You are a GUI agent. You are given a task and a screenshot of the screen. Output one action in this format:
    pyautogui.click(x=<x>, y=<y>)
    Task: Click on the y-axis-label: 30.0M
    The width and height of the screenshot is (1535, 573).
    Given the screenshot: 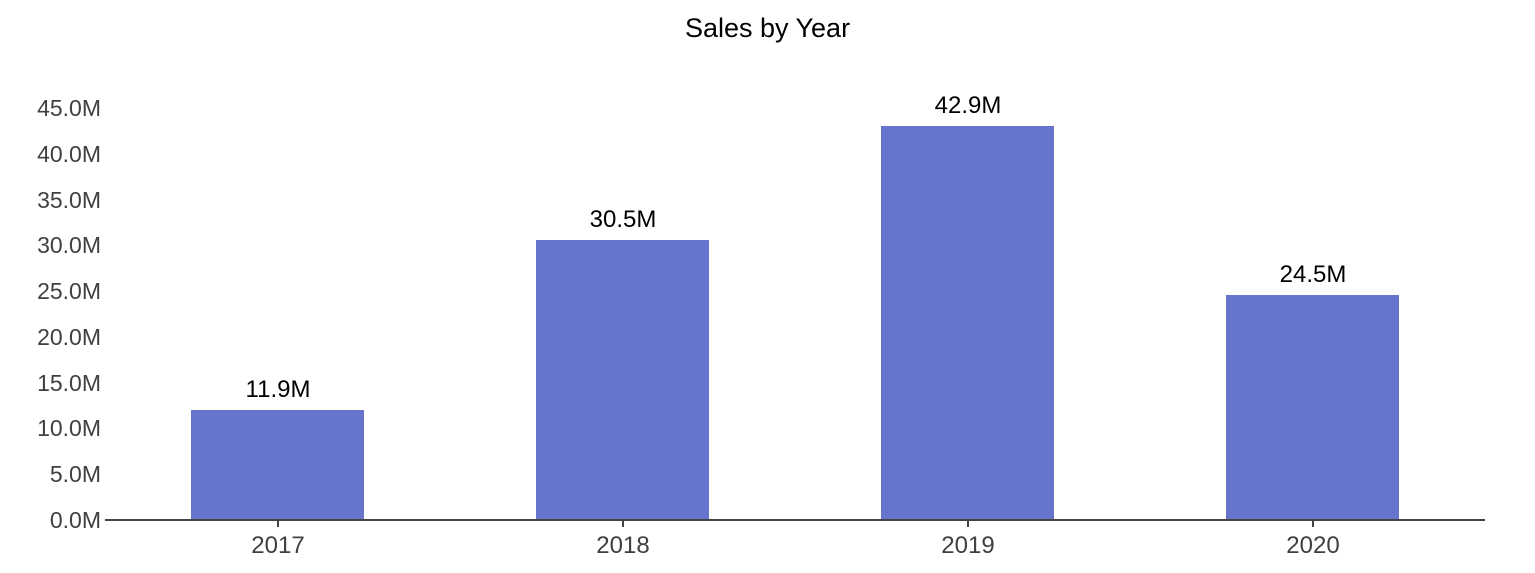 What is the action you would take?
    pyautogui.click(x=69, y=245)
    